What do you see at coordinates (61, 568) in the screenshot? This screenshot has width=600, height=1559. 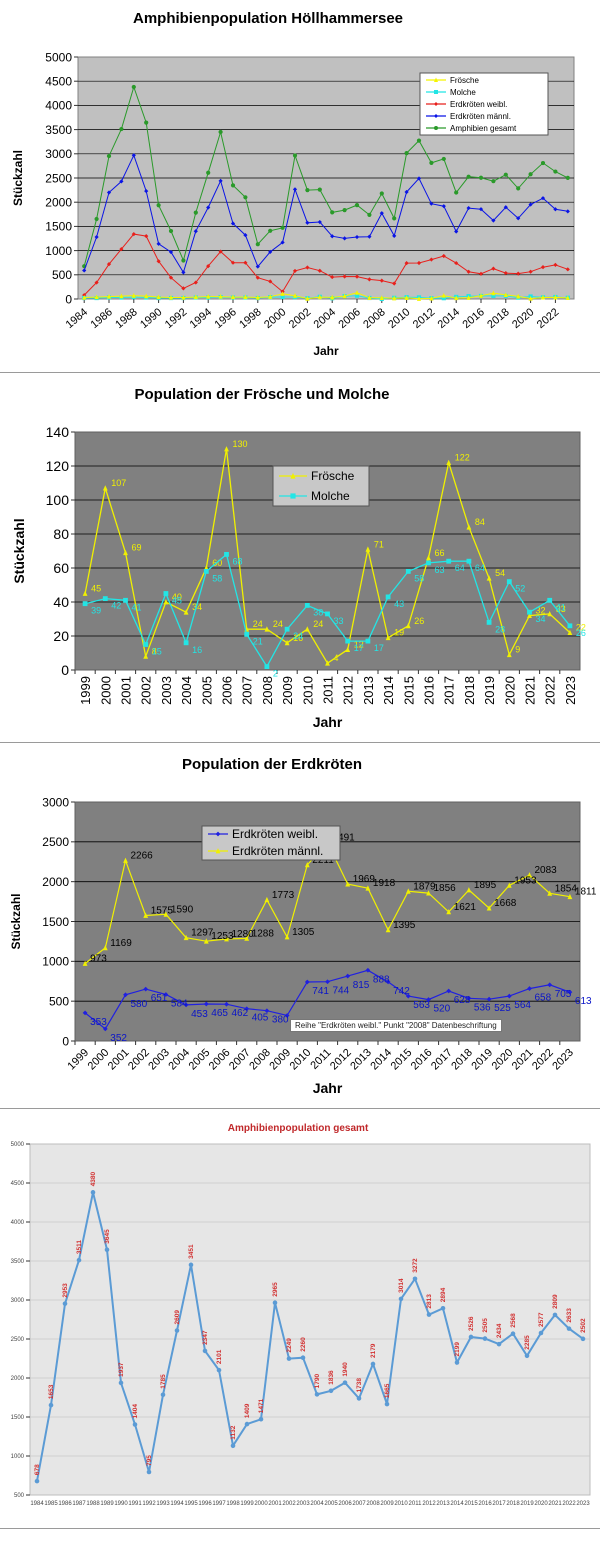 I see `y-tick-label: 60` at bounding box center [61, 568].